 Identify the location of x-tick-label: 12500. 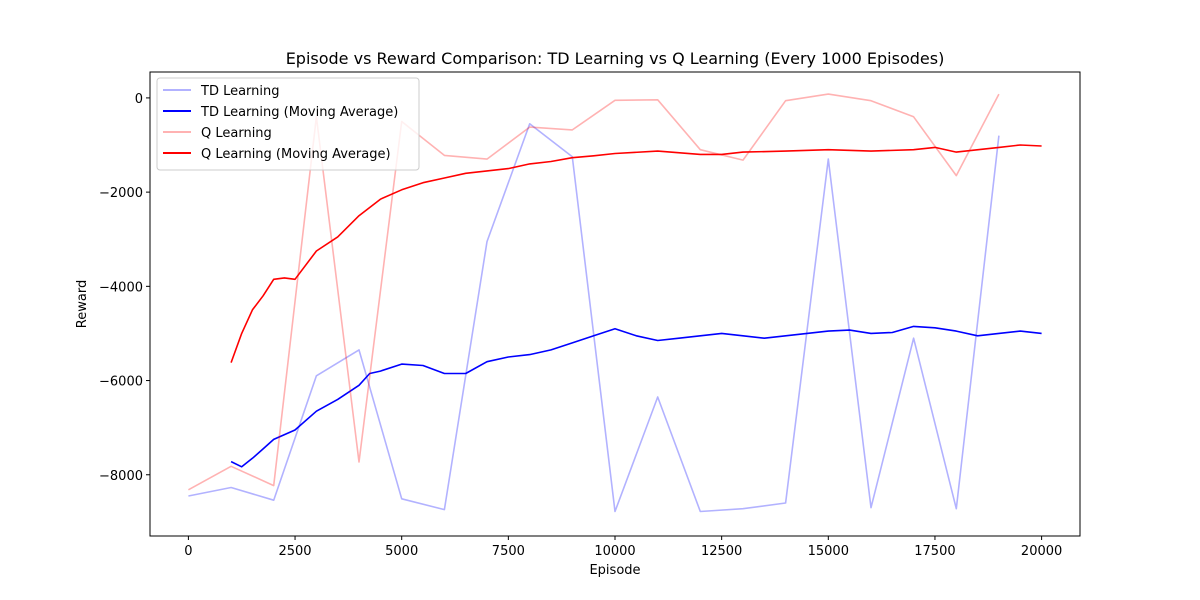
(721, 551).